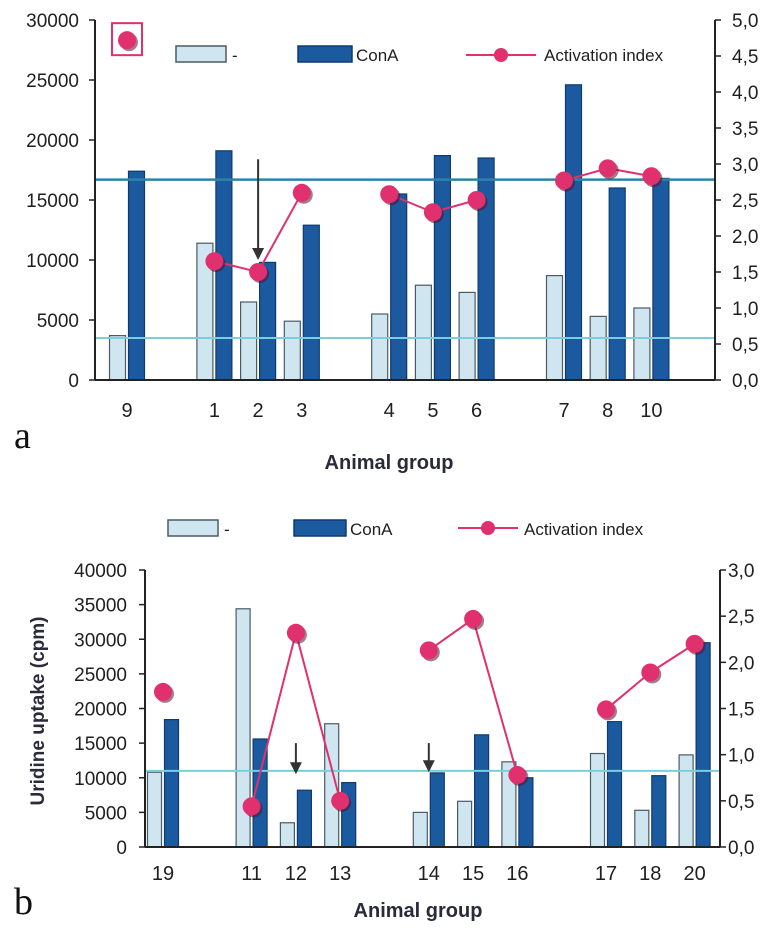 The height and width of the screenshot is (934, 771). What do you see at coordinates (473, 696) in the screenshot?
I see `activation-index-line` at bounding box center [473, 696].